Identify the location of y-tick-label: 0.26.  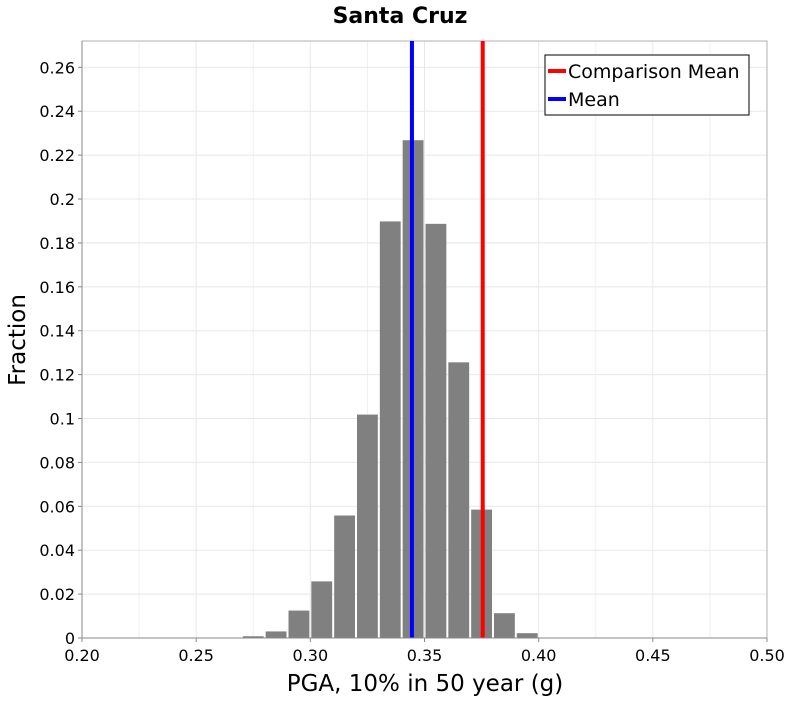
(57, 67).